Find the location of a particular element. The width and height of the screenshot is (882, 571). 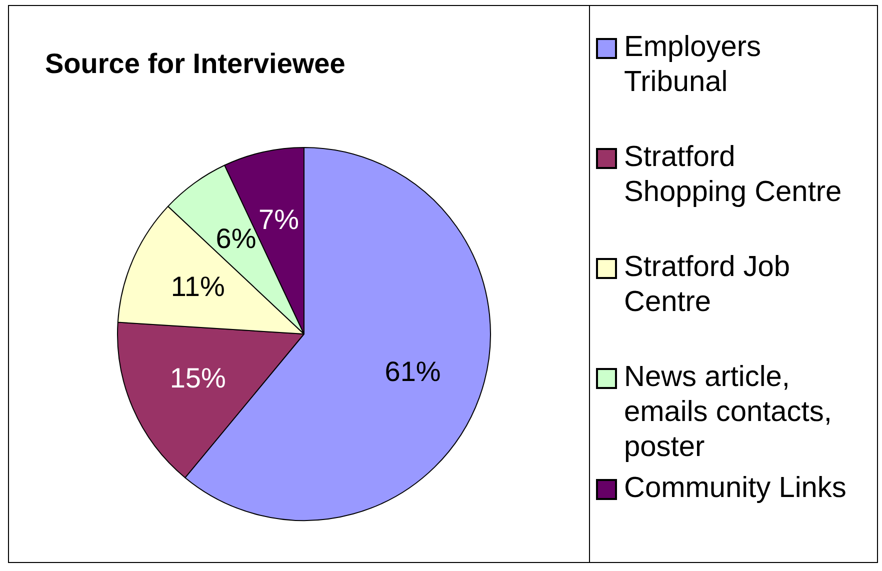

text: Source for Interviewee is located at coordinates (195, 64).